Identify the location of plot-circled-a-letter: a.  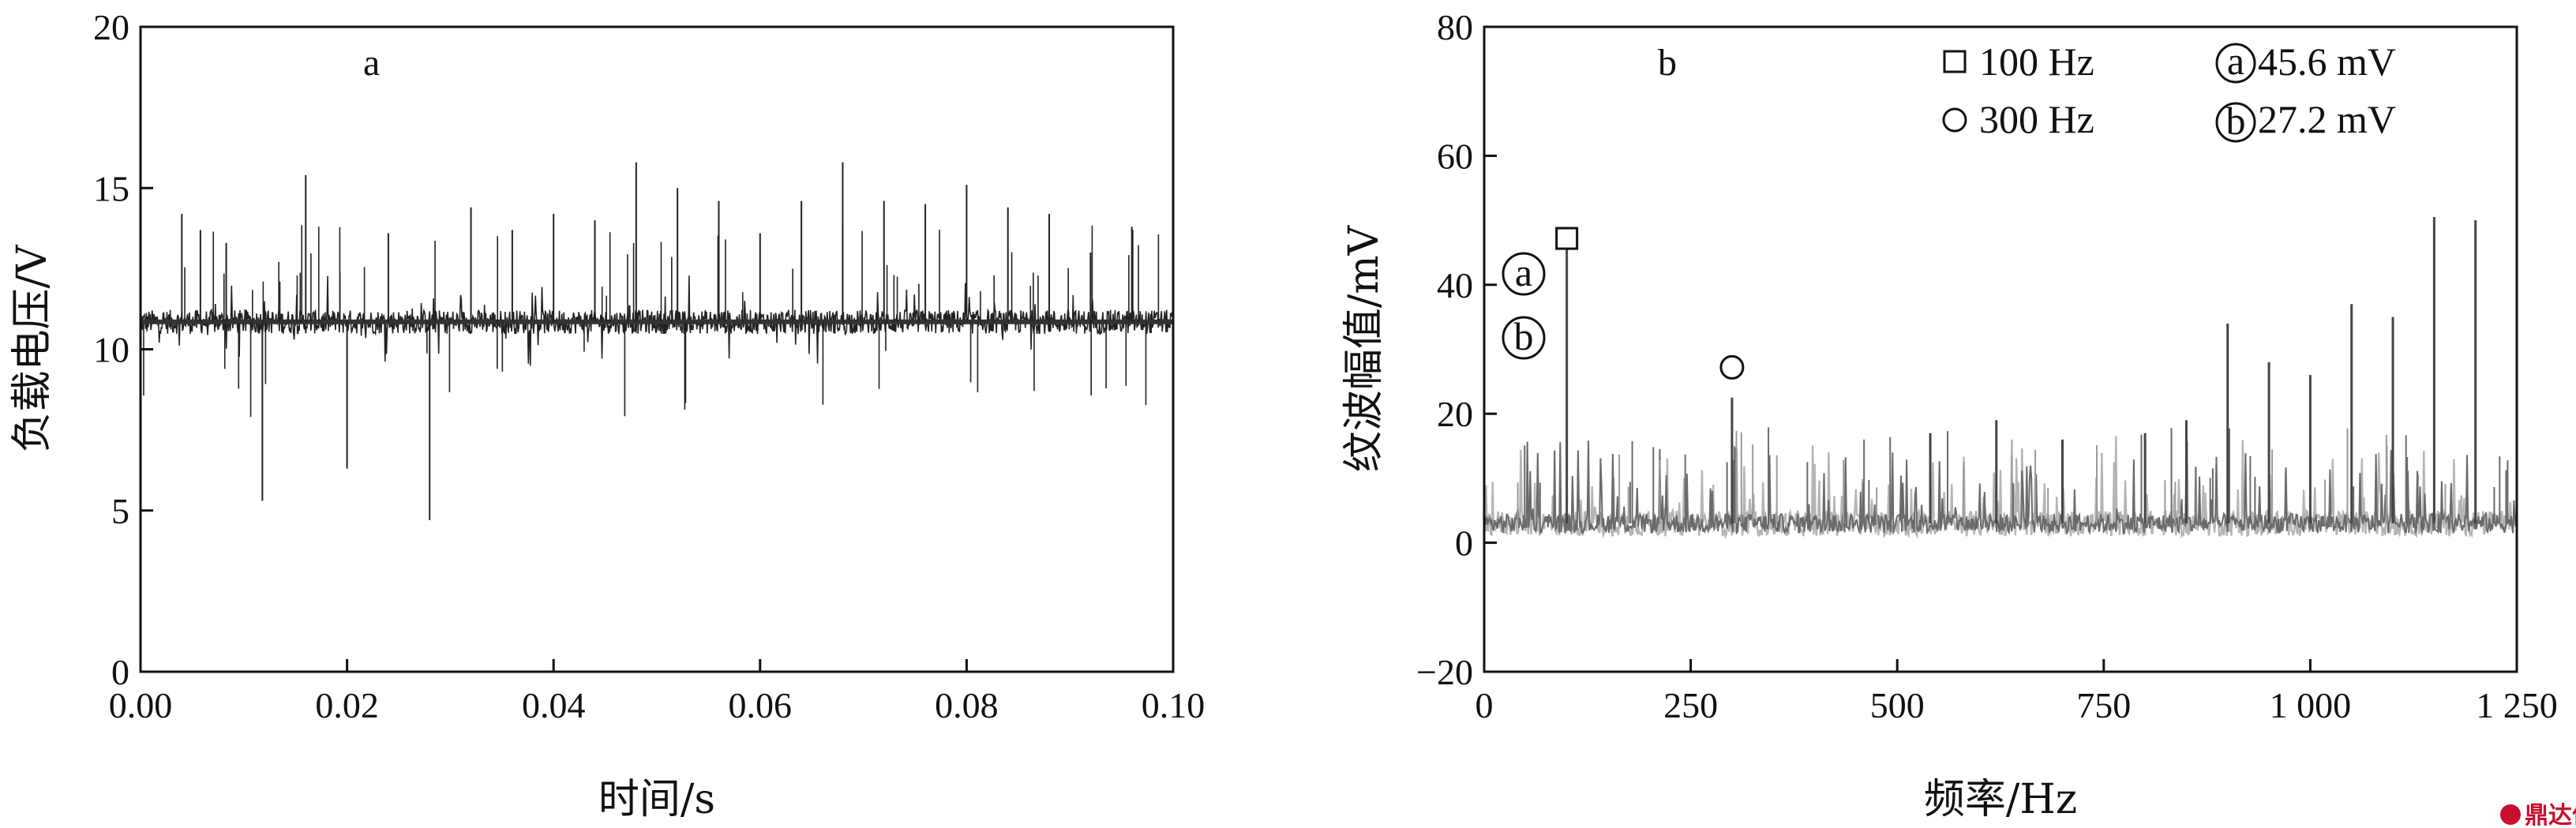
(1523, 272).